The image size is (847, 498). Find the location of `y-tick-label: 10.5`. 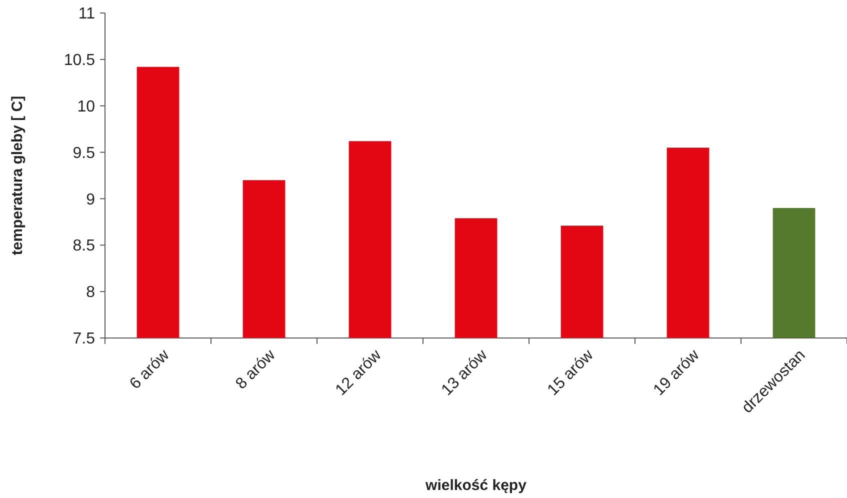

y-tick-label: 10.5 is located at coordinates (80, 61).